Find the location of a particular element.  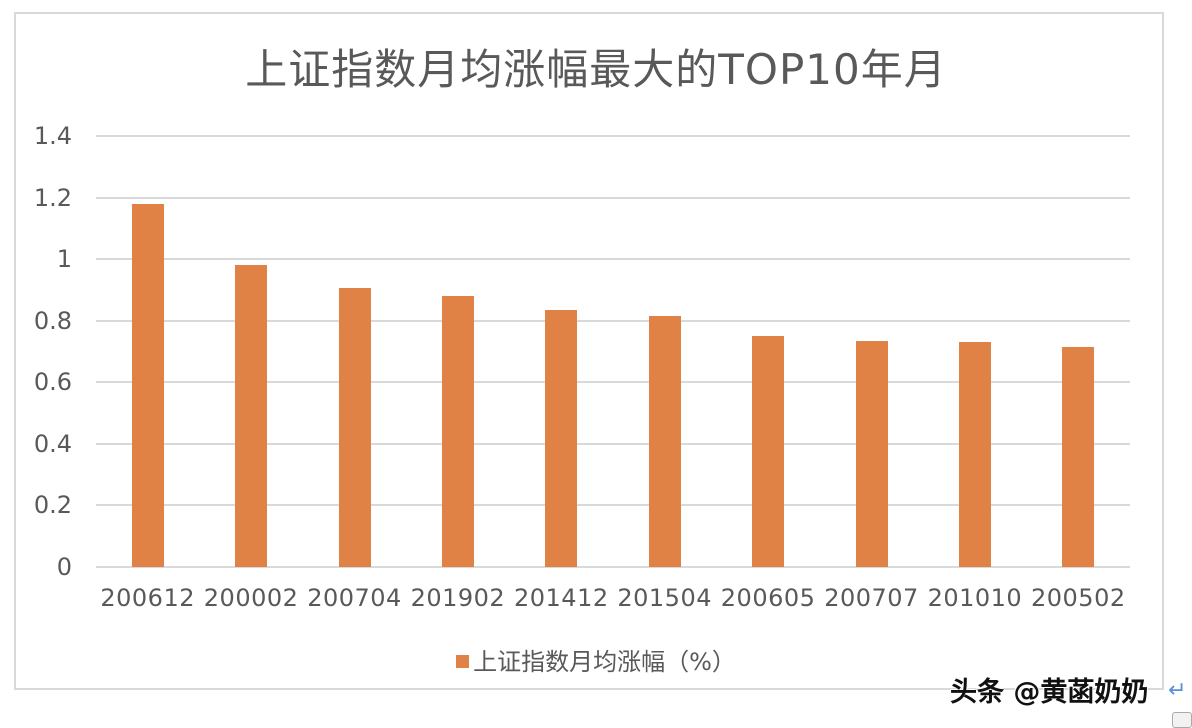

x-tick-label: 201010 is located at coordinates (975, 598).